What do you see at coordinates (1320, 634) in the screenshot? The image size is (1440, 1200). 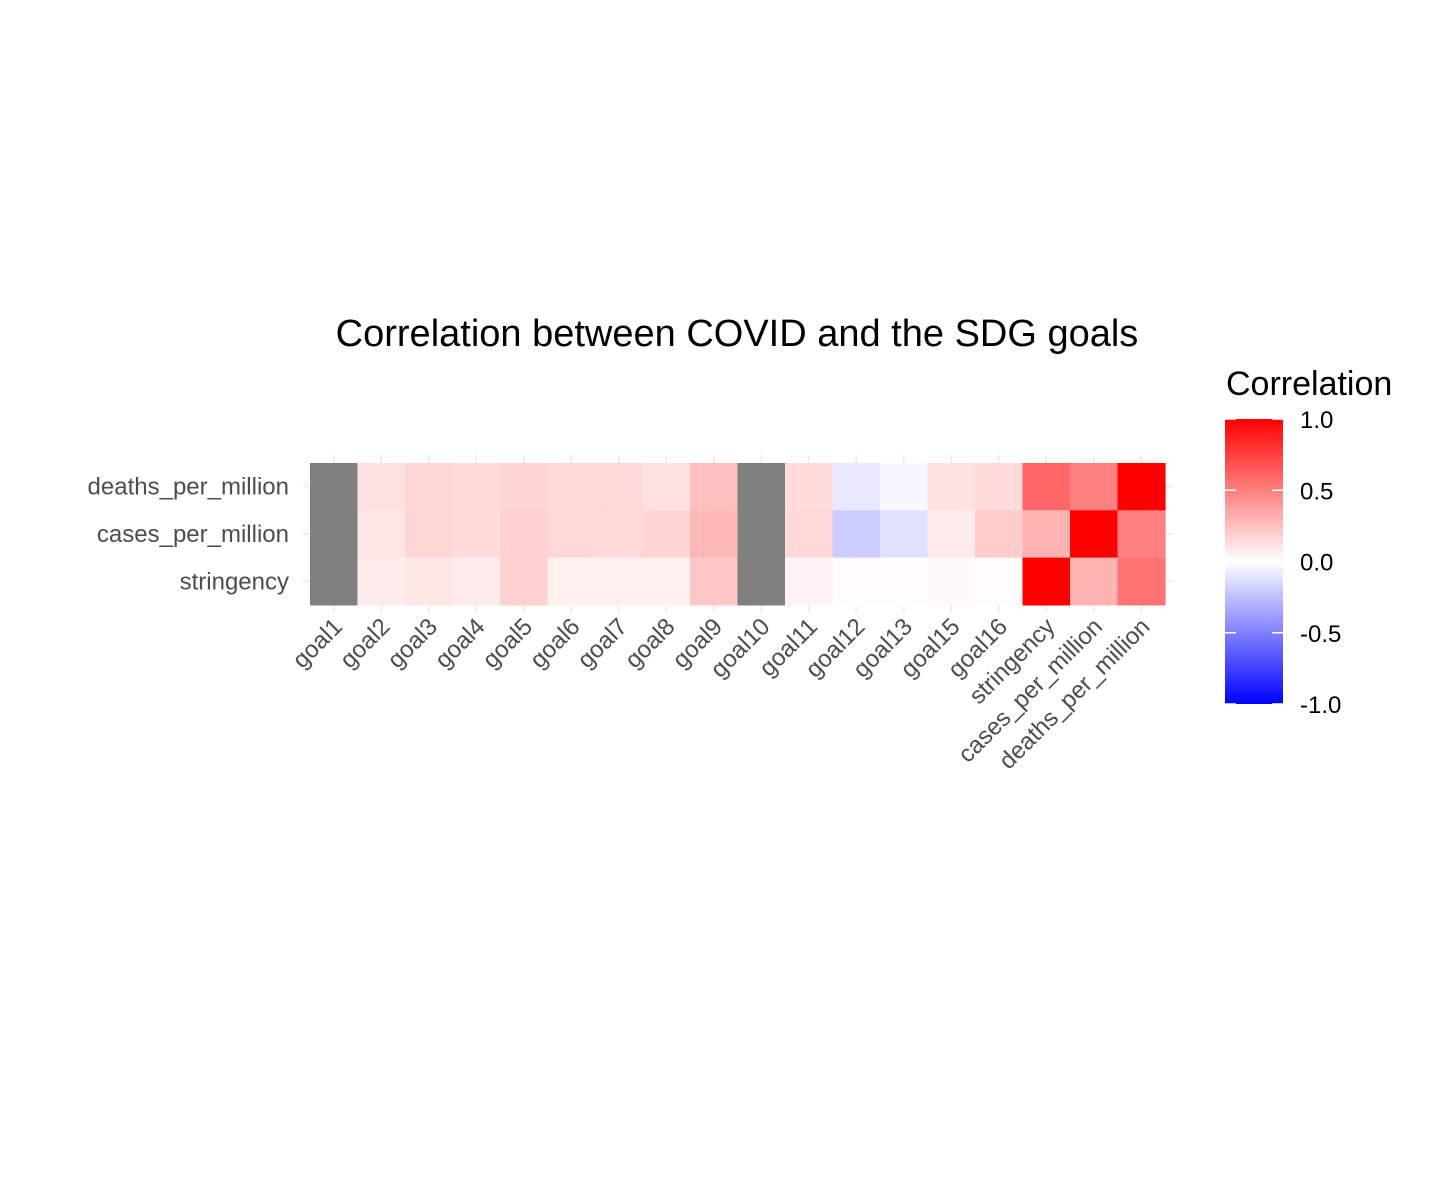 I see `legend-tick-label: -0.5` at bounding box center [1320, 634].